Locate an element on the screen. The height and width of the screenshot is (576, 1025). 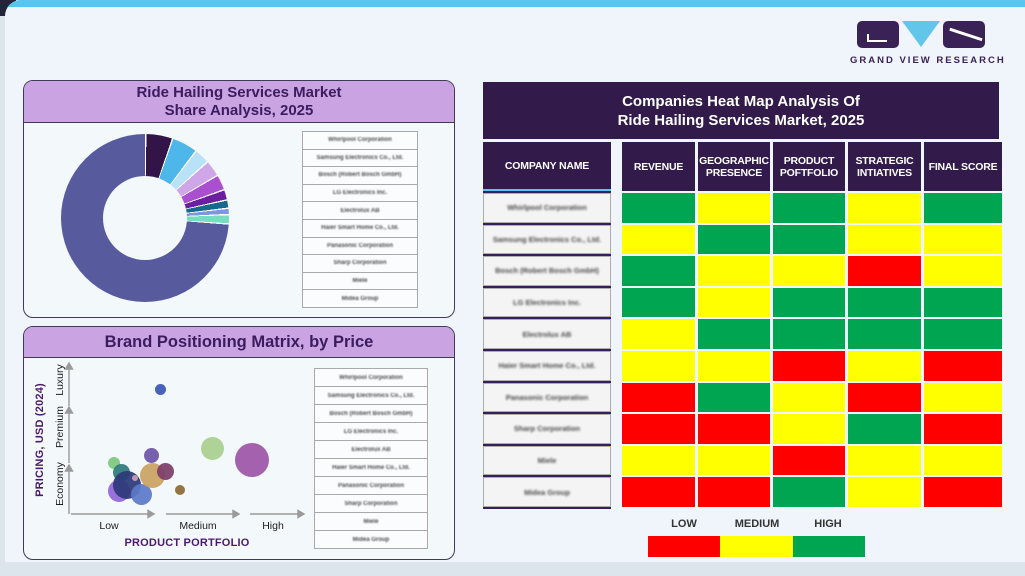
x-axis-title: PRODUCT PORTFOLIO is located at coordinates (187, 543).